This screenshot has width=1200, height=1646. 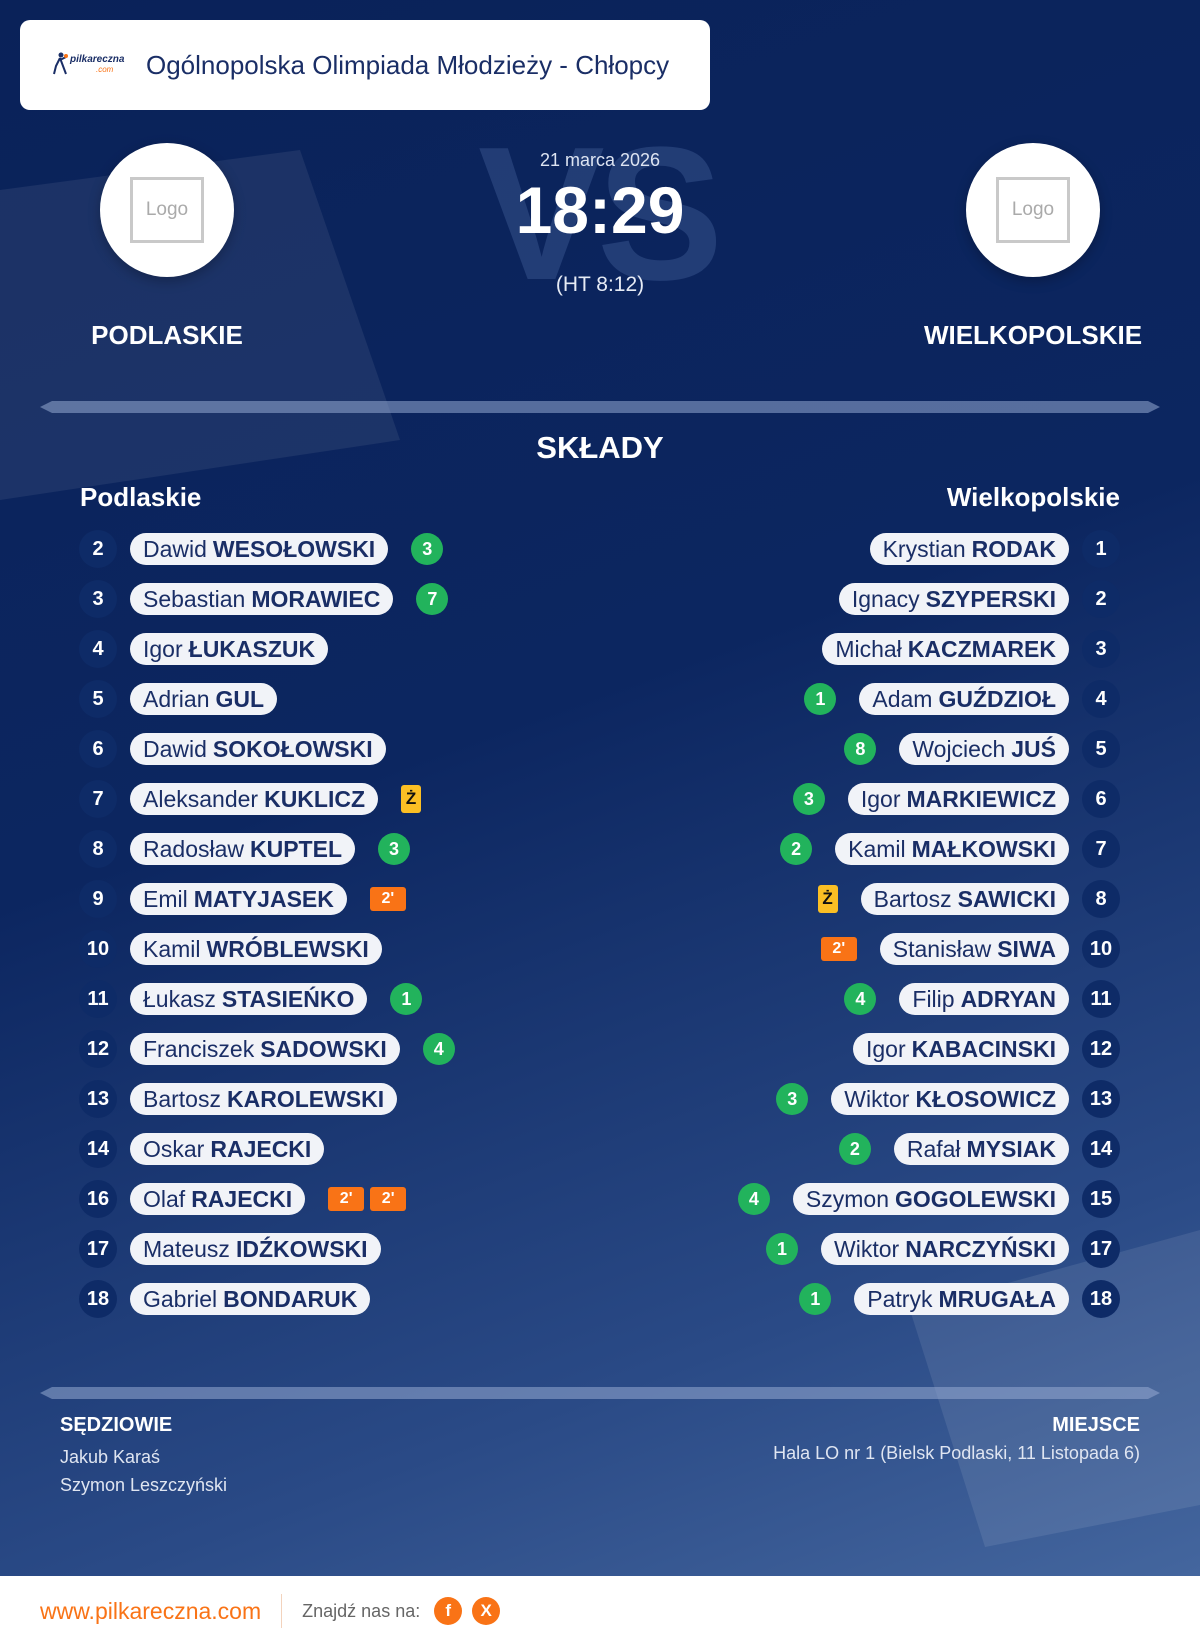 What do you see at coordinates (808, 799) in the screenshot?
I see `player-events: 3` at bounding box center [808, 799].